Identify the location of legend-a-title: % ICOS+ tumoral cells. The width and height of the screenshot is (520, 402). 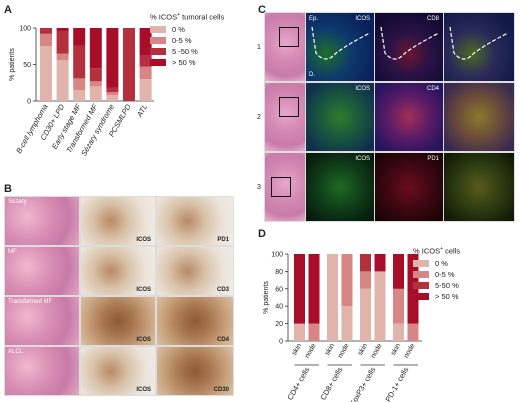
(187, 17).